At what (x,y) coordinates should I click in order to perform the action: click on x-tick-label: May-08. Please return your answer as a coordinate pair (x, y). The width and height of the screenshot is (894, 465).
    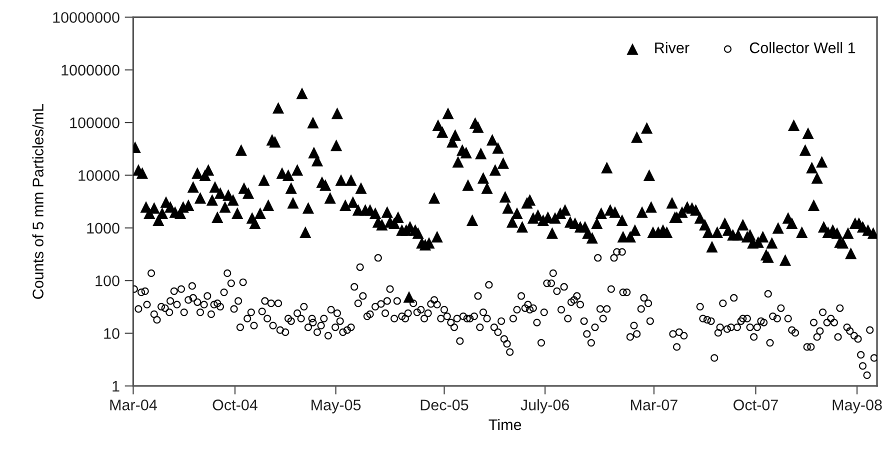
    Looking at the image, I should click on (857, 407).